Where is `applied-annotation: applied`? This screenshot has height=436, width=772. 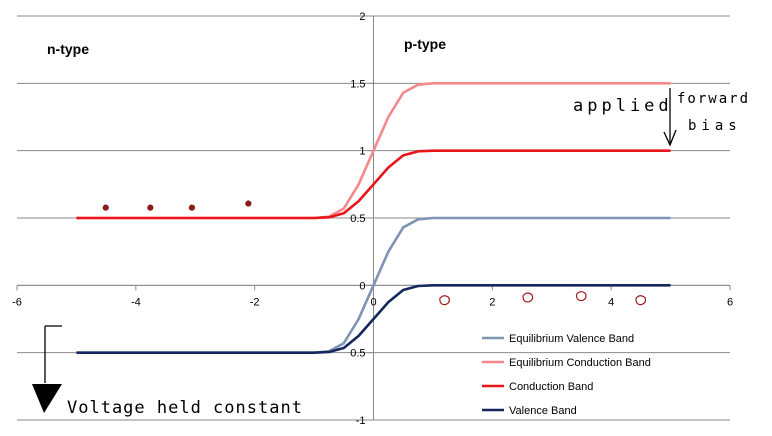 applied-annotation: applied is located at coordinates (623, 106).